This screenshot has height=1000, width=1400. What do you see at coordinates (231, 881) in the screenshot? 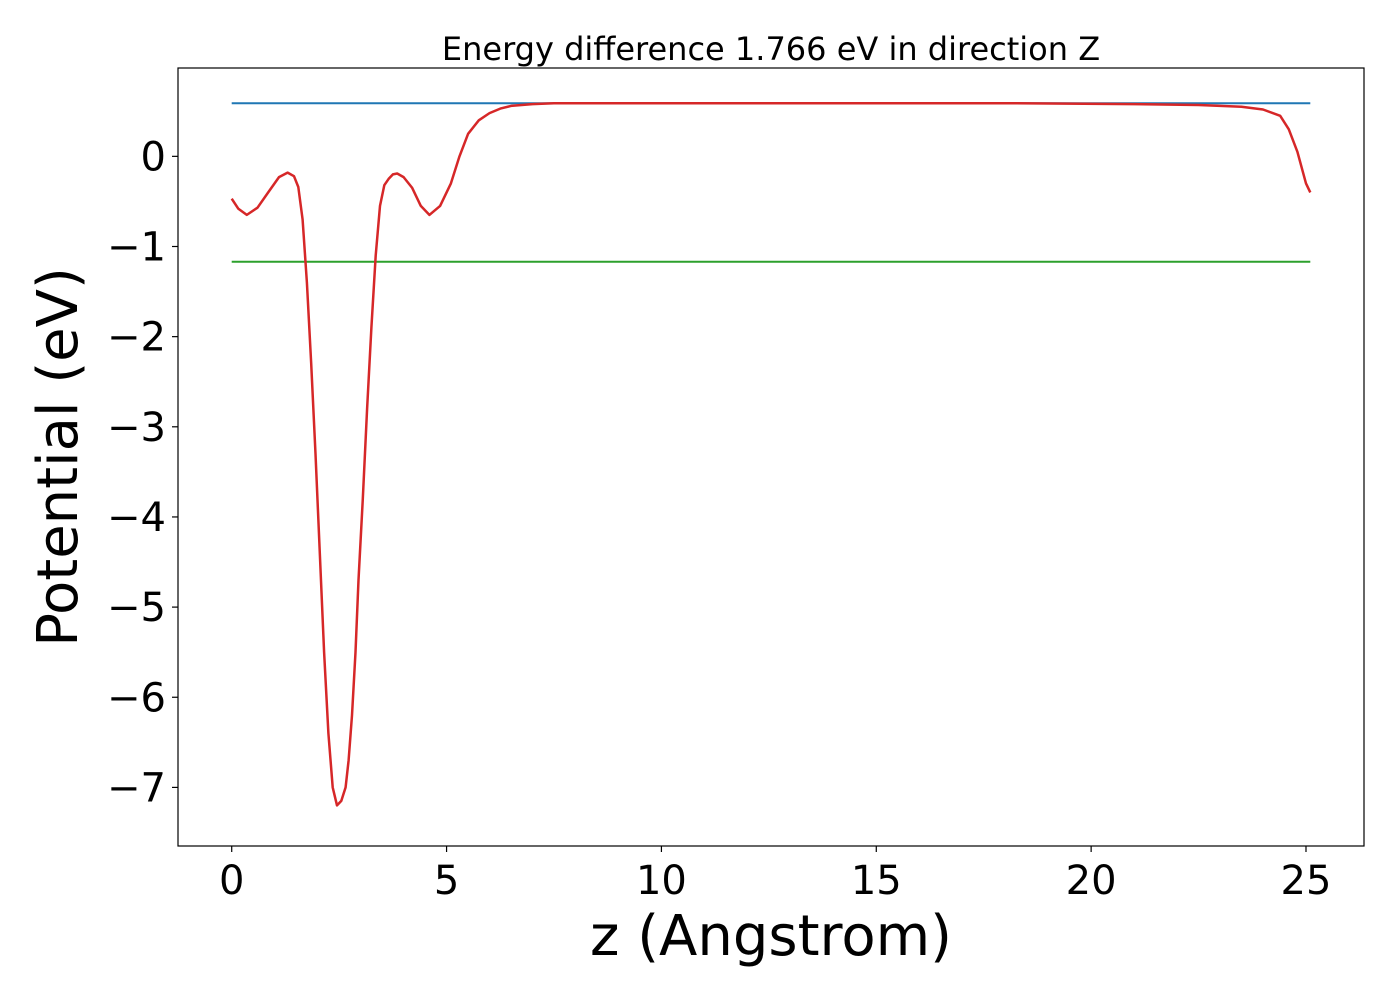
I see `x-tick-label: 0` at bounding box center [231, 881].